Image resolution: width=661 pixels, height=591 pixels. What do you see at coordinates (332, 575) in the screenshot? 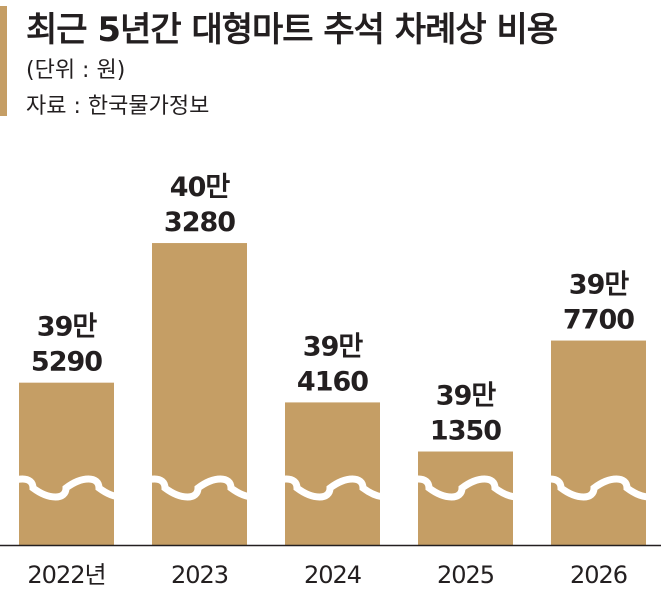
I see `x-tick-label: 2024` at bounding box center [332, 575].